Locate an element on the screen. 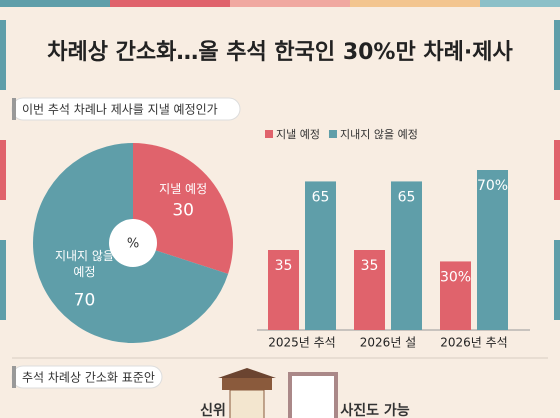  x-tick-label: 2026년 설 is located at coordinates (388, 343).